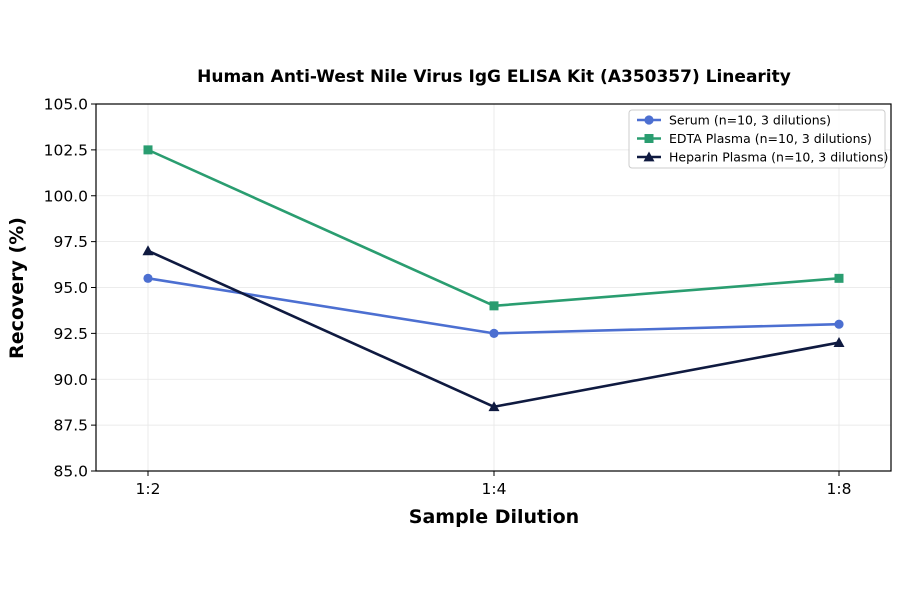 Image resolution: width=900 pixels, height=594 pixels. I want to click on legend-label: Serum (n=10, 3 dilutions), so click(750, 120).